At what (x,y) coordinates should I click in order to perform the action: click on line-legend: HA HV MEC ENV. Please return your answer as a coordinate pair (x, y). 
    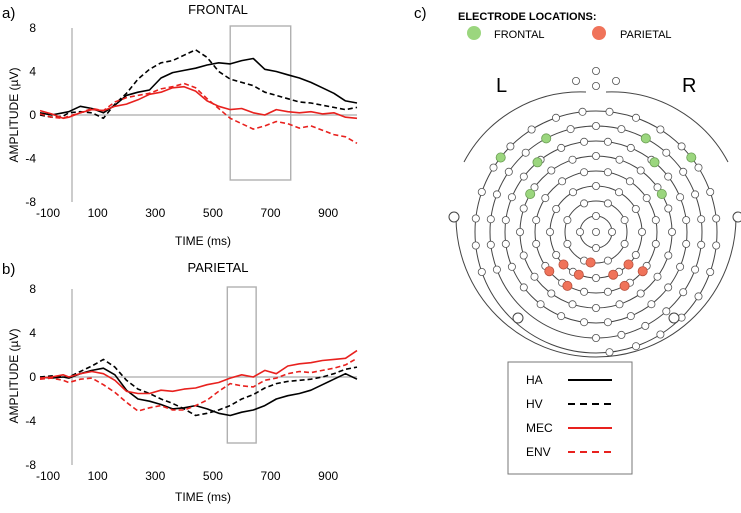
    Looking at the image, I should click on (570, 418).